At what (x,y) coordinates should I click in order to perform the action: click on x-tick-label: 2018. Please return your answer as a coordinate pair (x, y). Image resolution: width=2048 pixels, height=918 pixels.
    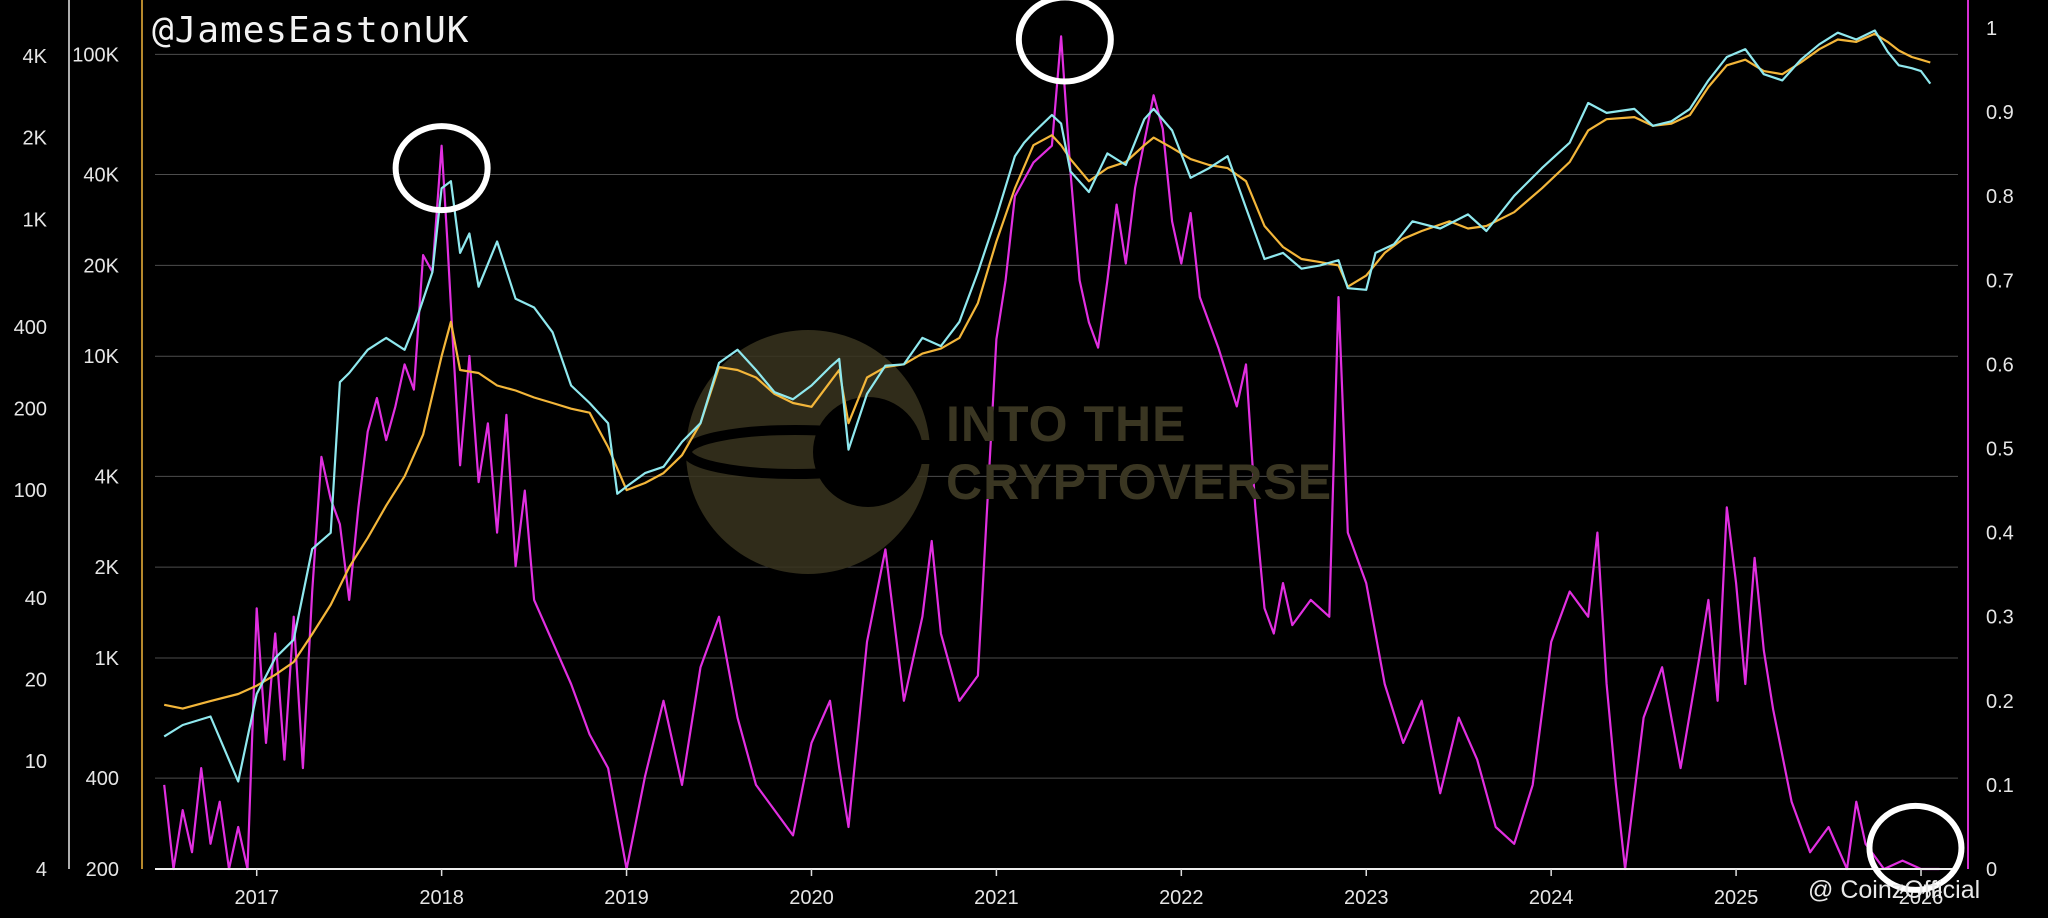
    Looking at the image, I should click on (441, 898).